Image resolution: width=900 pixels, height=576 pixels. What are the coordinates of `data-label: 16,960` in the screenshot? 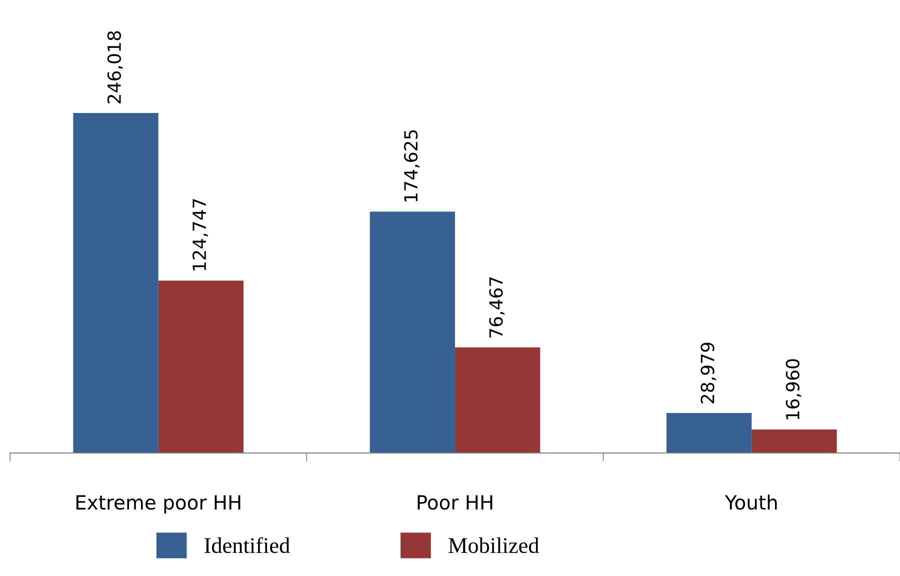 It's located at (794, 389).